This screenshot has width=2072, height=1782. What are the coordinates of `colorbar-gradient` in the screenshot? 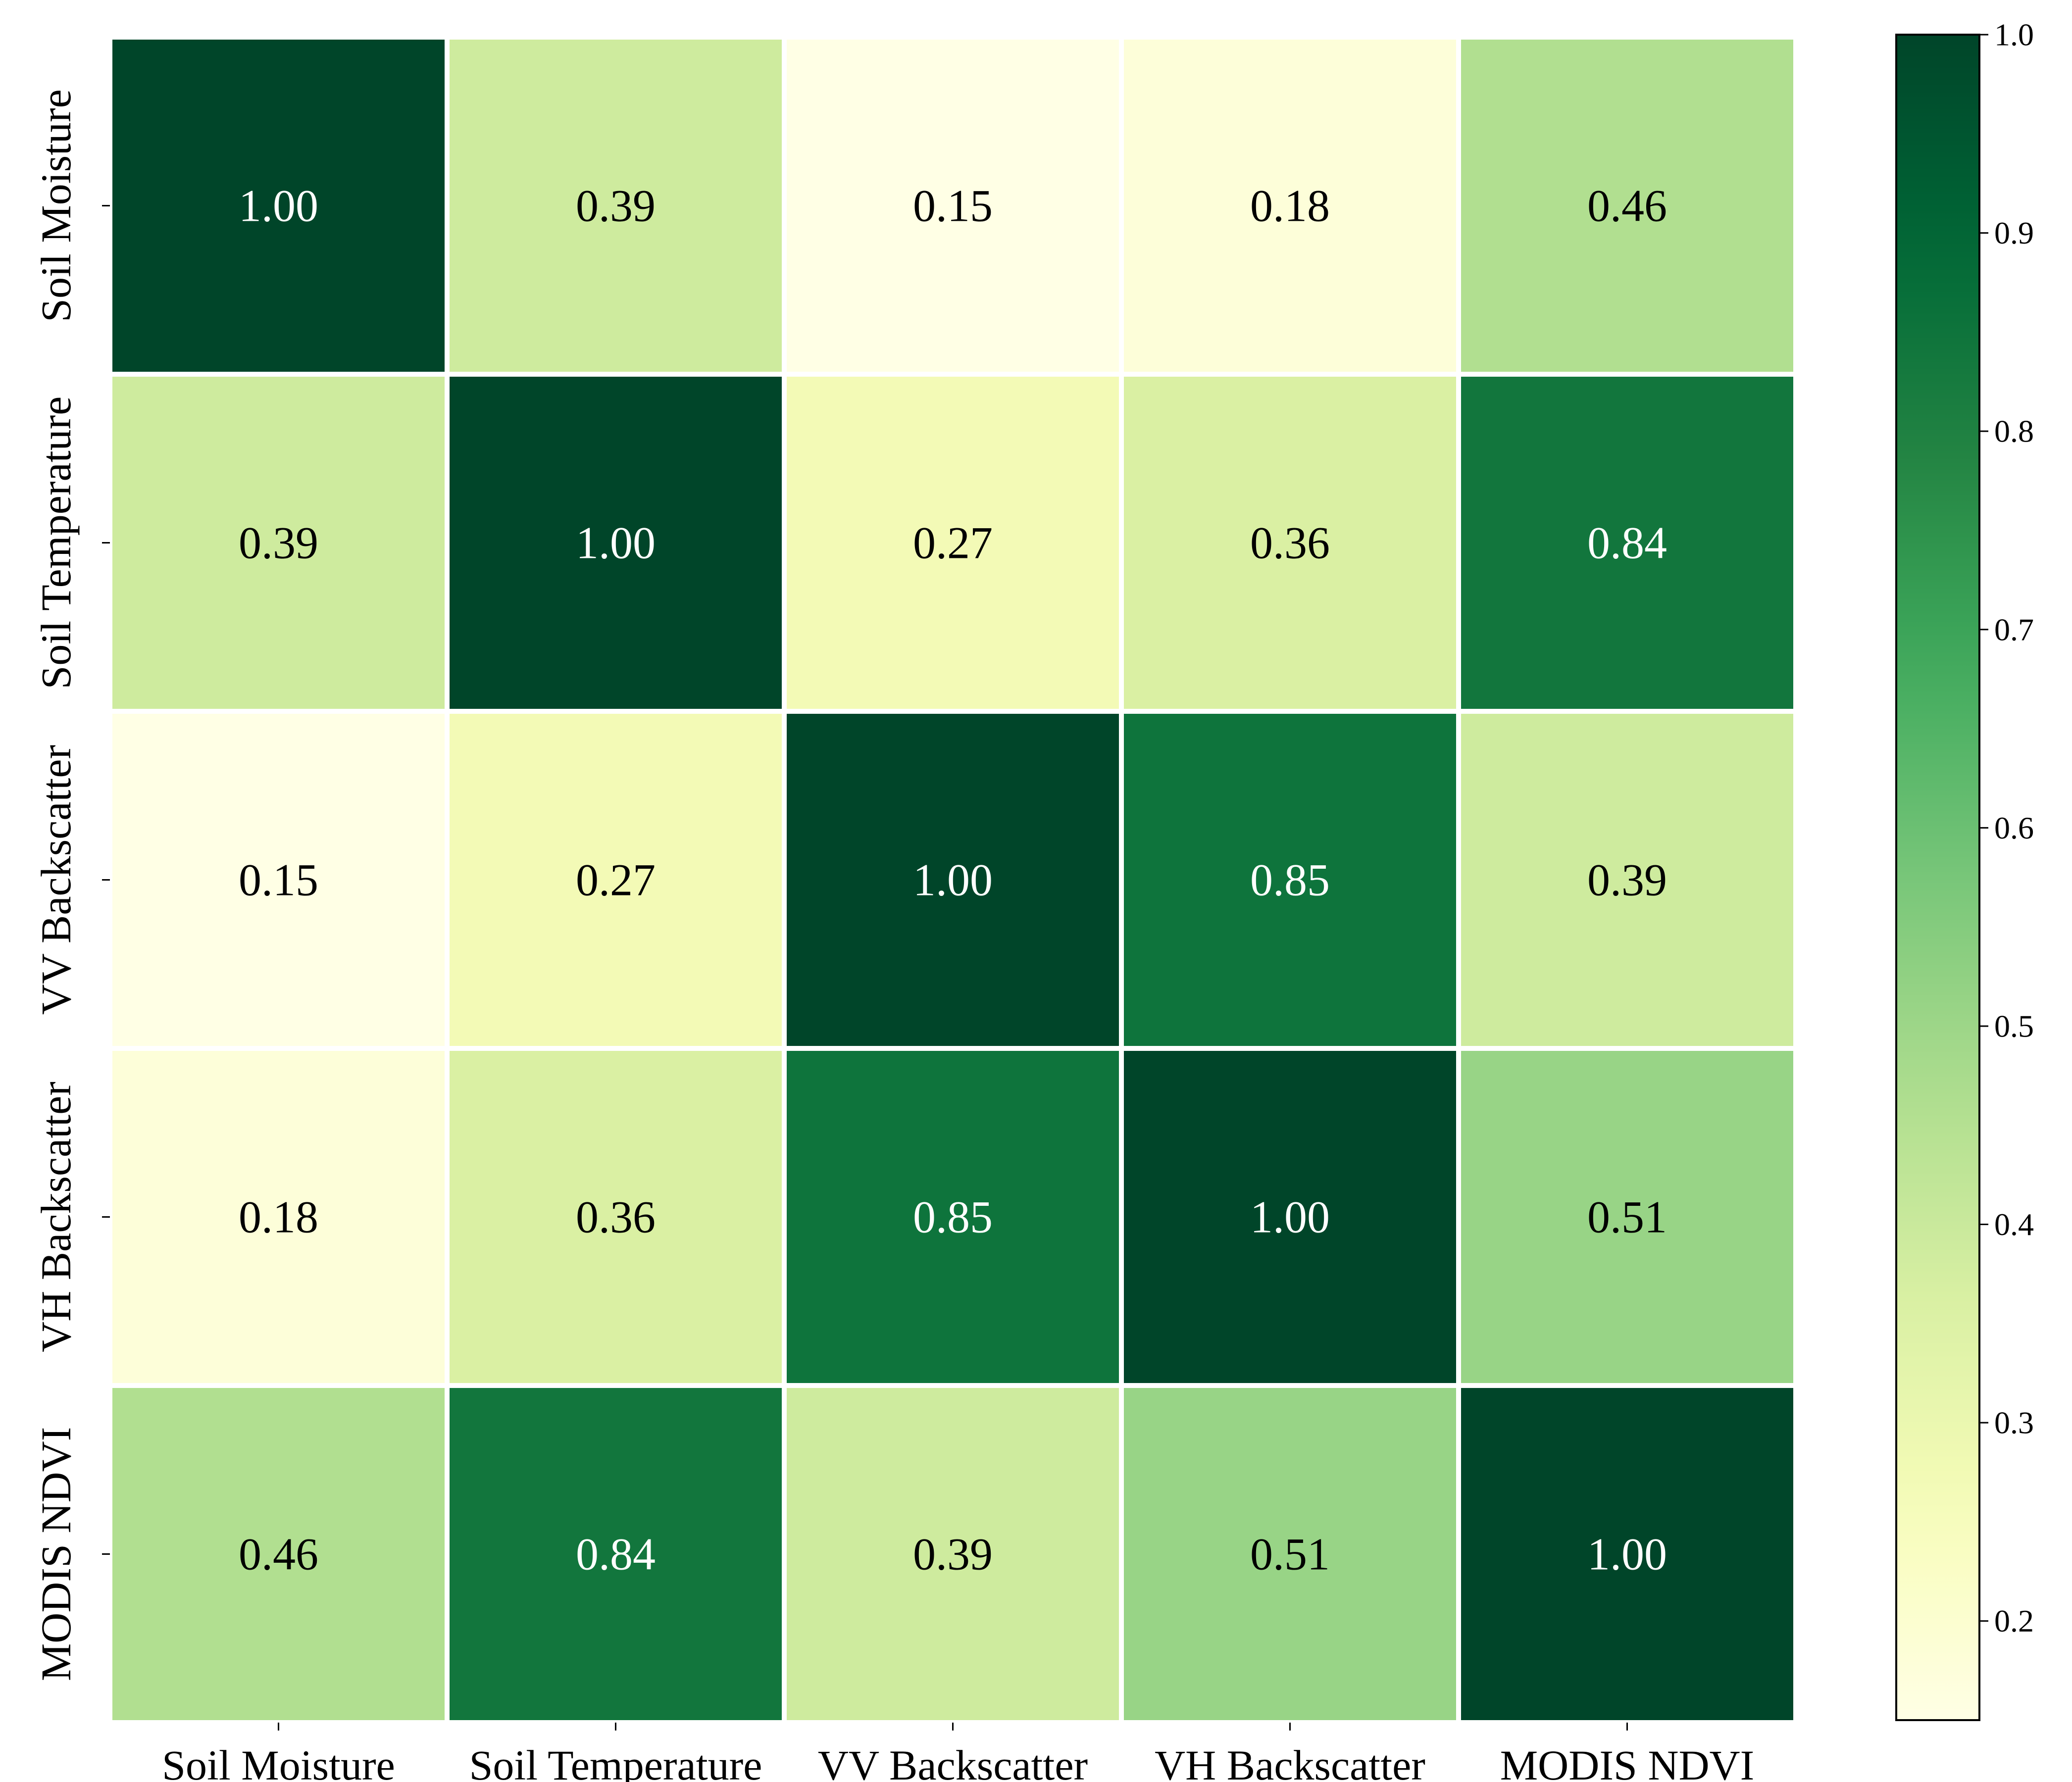 It's located at (1937, 877).